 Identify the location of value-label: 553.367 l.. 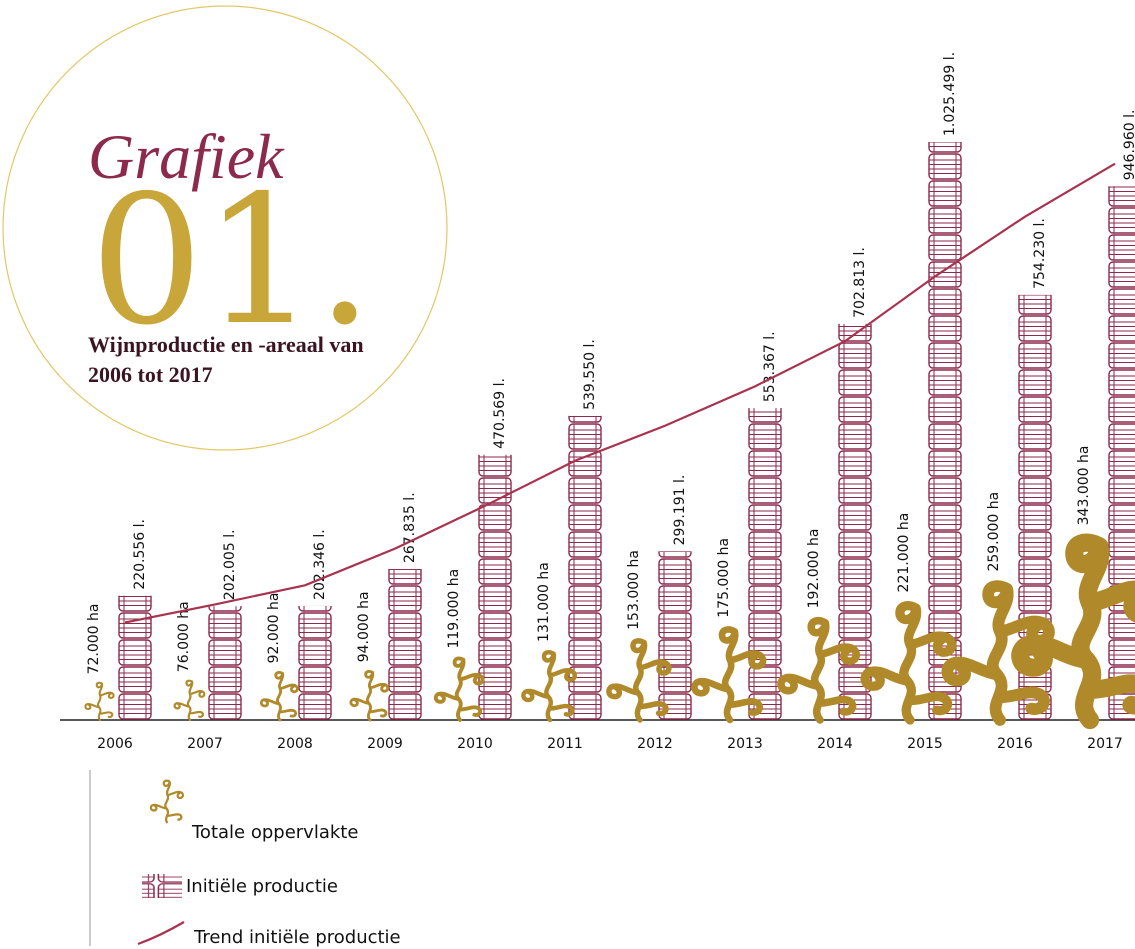
(770, 366).